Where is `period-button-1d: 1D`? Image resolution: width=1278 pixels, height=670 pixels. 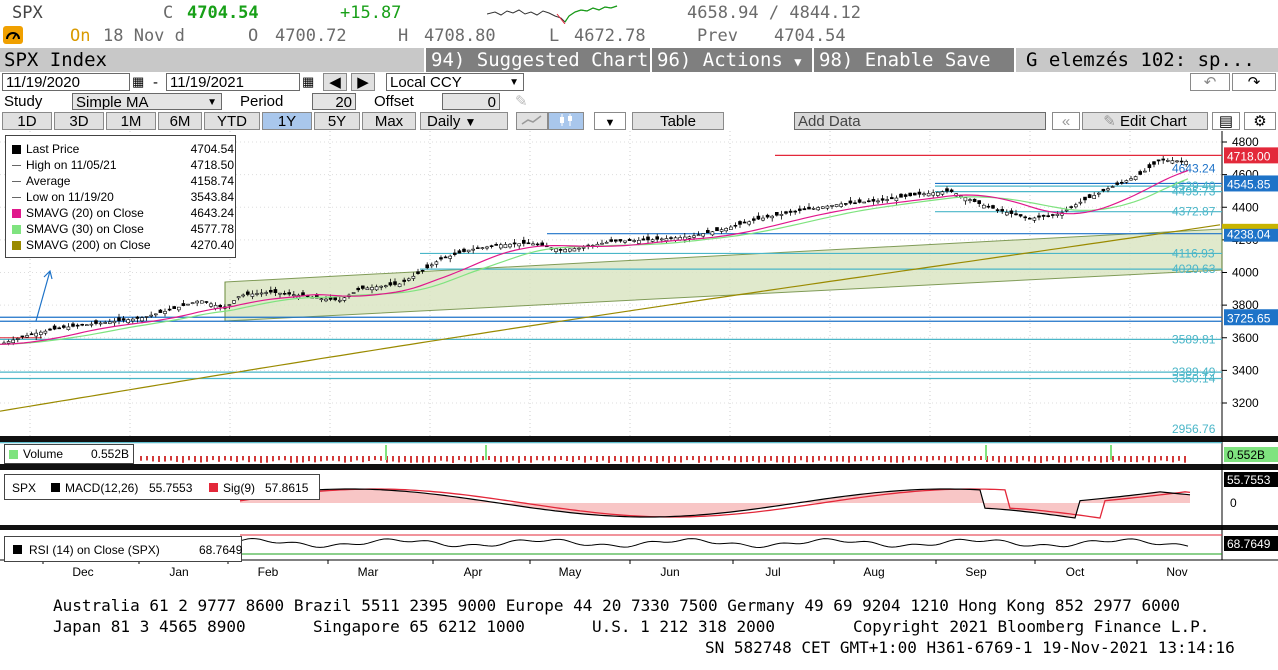
period-button-1d: 1D is located at coordinates (27, 121).